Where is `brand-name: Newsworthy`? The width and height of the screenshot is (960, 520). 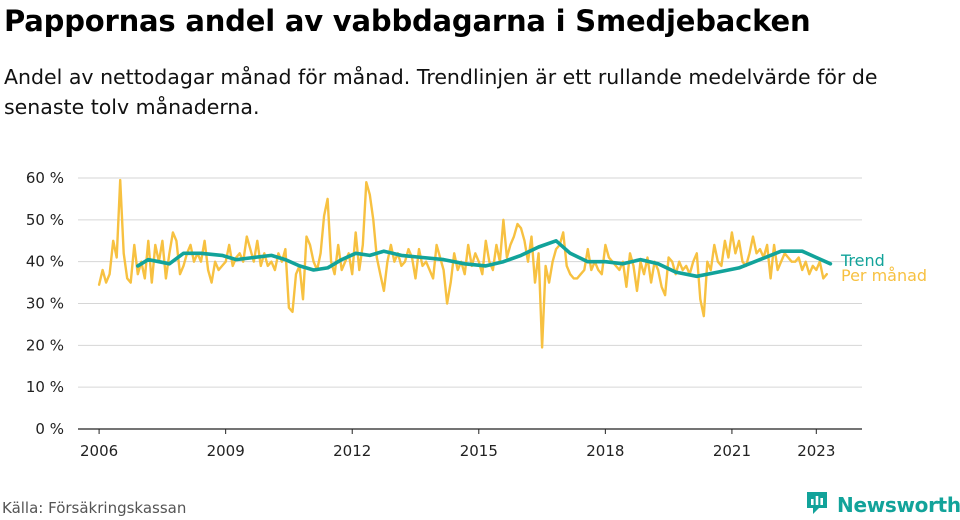 brand-name: Newsworthy is located at coordinates (898, 505).